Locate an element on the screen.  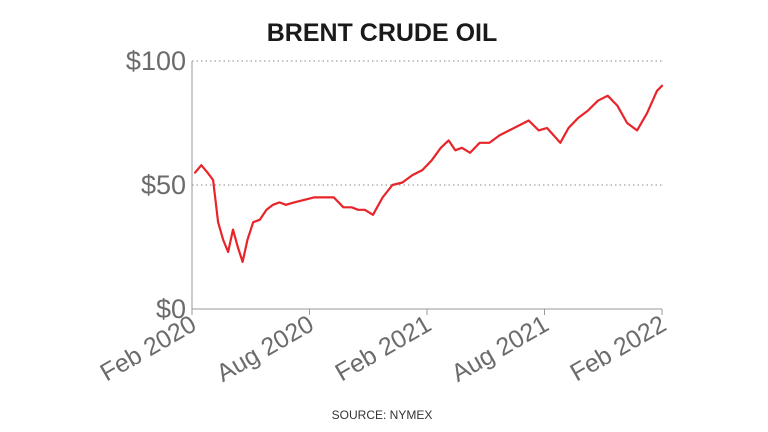
x-tick-label: Feb 2020 is located at coordinates (148, 348).